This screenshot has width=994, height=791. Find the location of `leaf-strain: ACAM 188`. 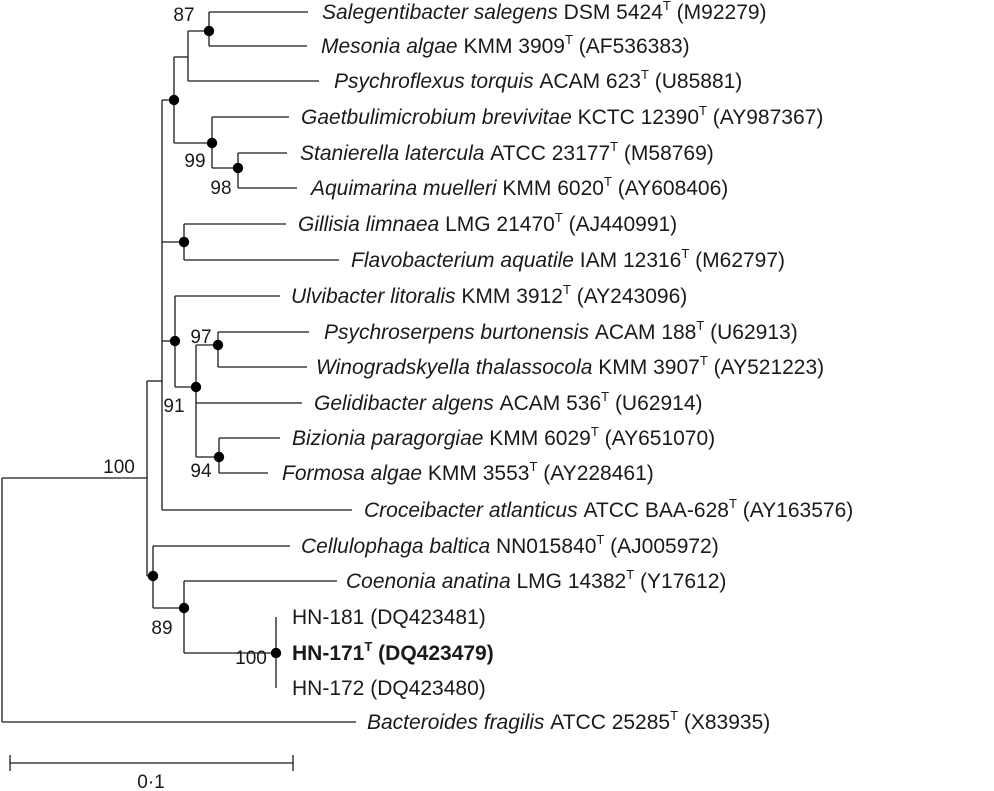

leaf-strain: ACAM 188 is located at coordinates (646, 332).